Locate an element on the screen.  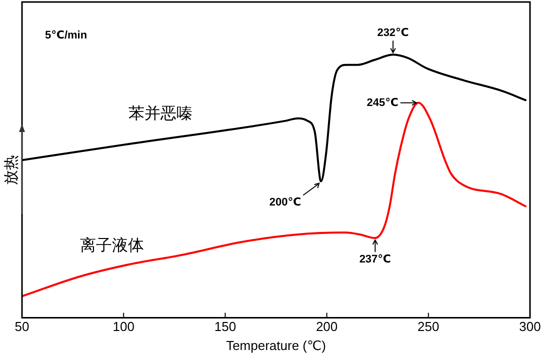
x-tick-label: 200 is located at coordinates (327, 326).